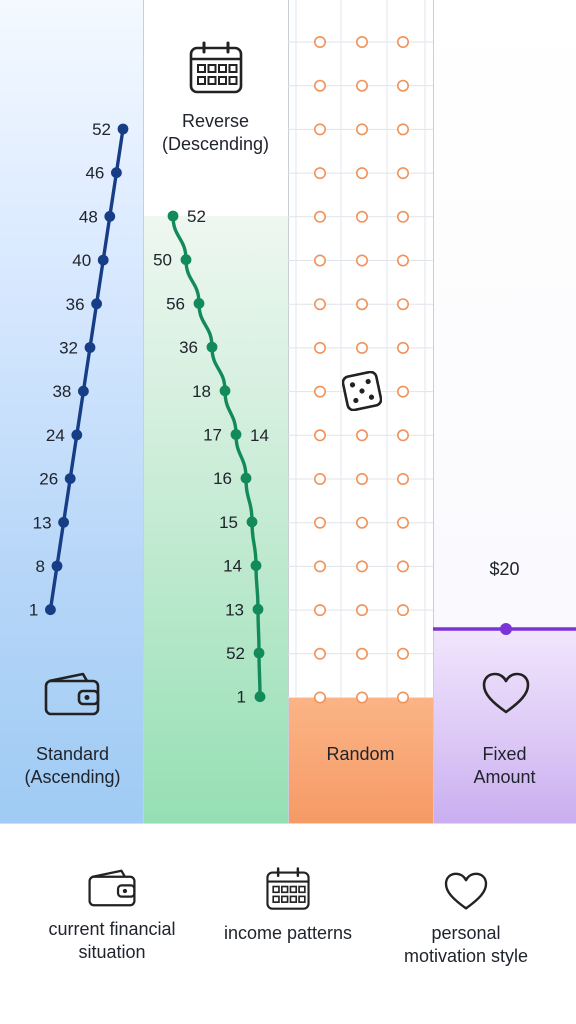 The width and height of the screenshot is (576, 1024). Describe the element at coordinates (241, 697) in the screenshot. I see `reverse-value-label: 1` at that location.